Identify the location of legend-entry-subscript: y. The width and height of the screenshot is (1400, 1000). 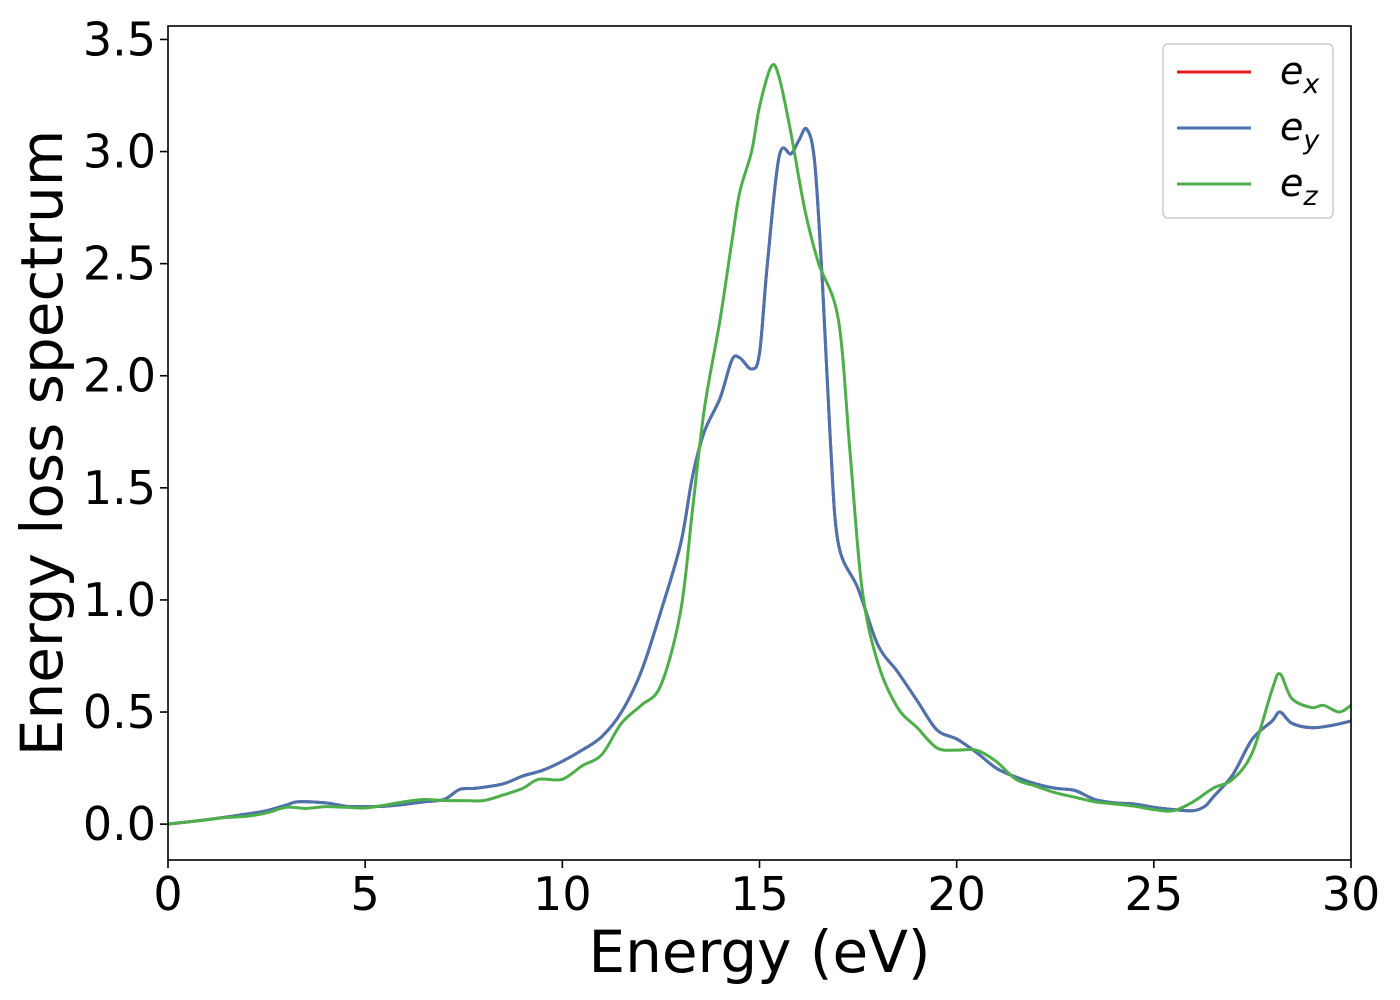
(1311, 140).